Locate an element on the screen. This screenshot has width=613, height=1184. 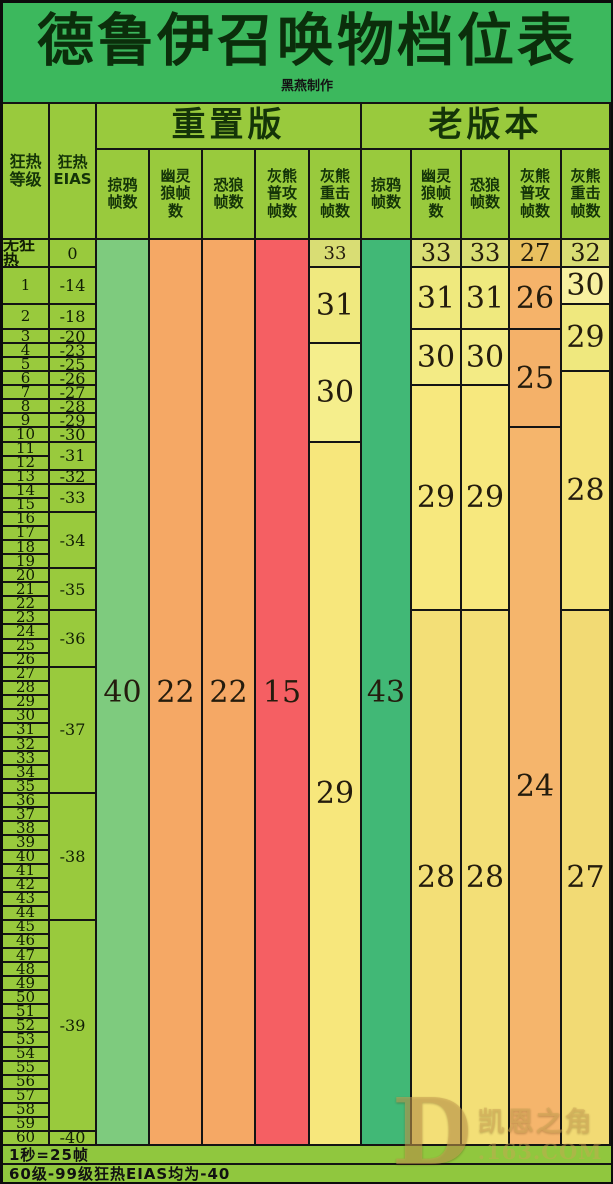
level-cell: 6 is located at coordinates (26, 379).